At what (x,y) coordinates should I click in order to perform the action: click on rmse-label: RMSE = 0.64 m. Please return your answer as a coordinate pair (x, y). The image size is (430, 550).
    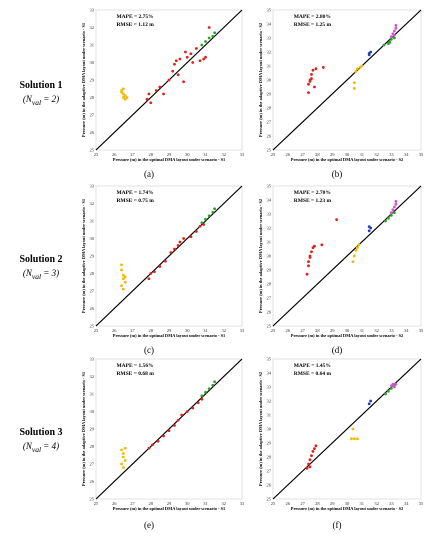
    Looking at the image, I should click on (313, 374).